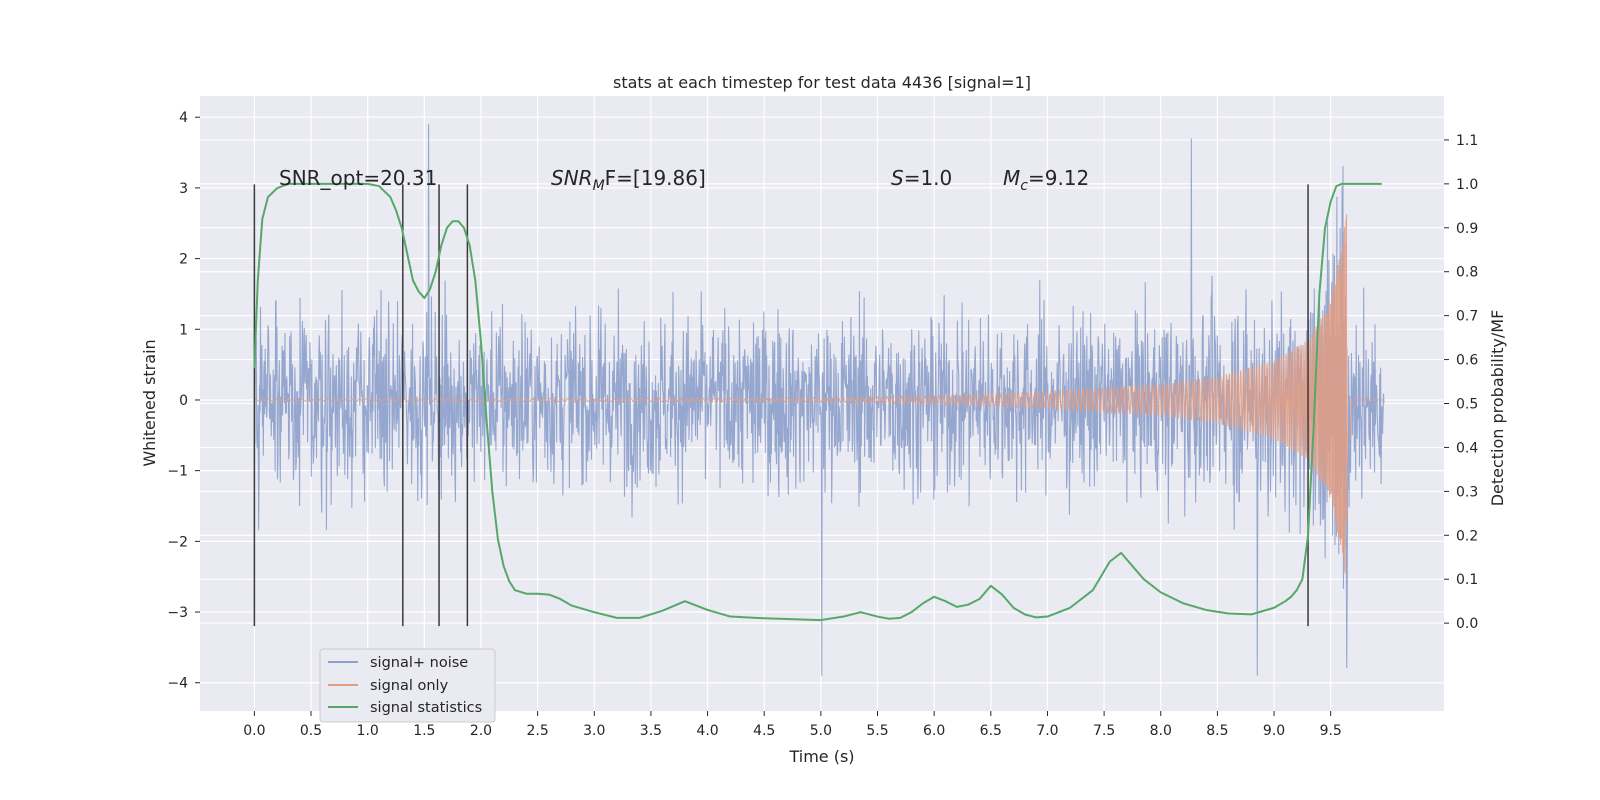  What do you see at coordinates (1046, 180) in the screenshot?
I see `annotation-mc: Mc=9.12` at bounding box center [1046, 180].